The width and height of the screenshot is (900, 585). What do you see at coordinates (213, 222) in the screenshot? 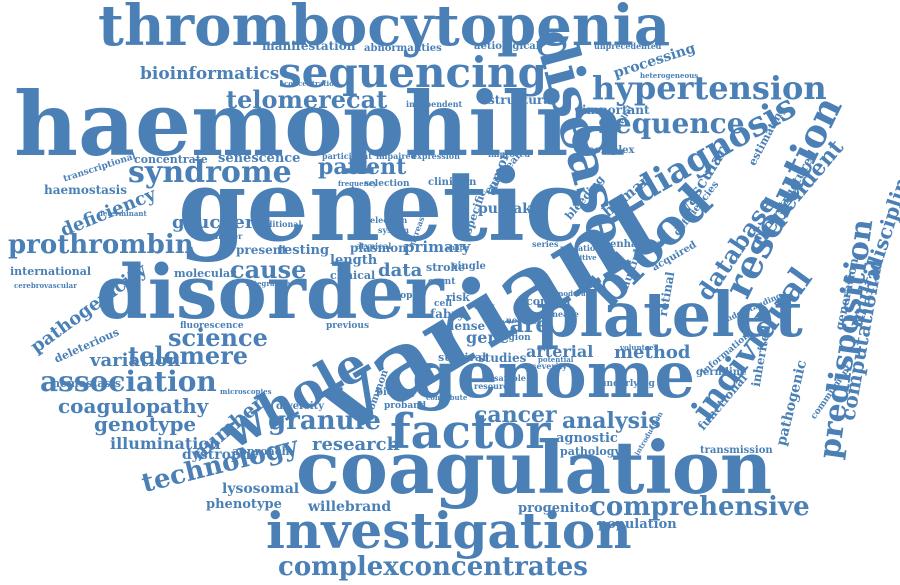
I see `word: gaucher` at bounding box center [213, 222].